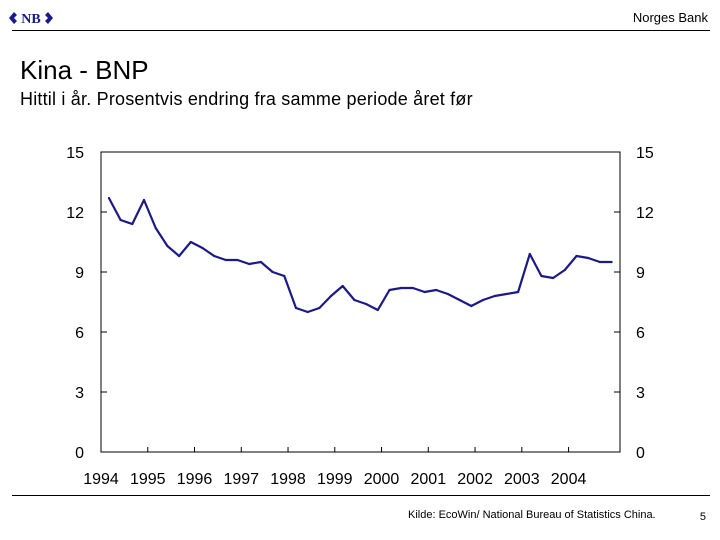 This screenshot has height=540, width=720. What do you see at coordinates (569, 479) in the screenshot?
I see `x-tick-label: 2004` at bounding box center [569, 479].